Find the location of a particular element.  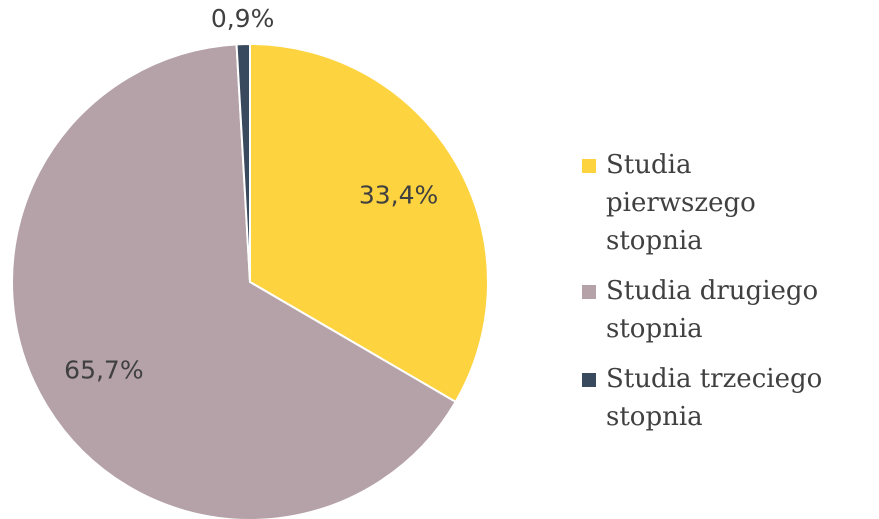

legend-label: Studia drugiego stopnia is located at coordinates (712, 310).